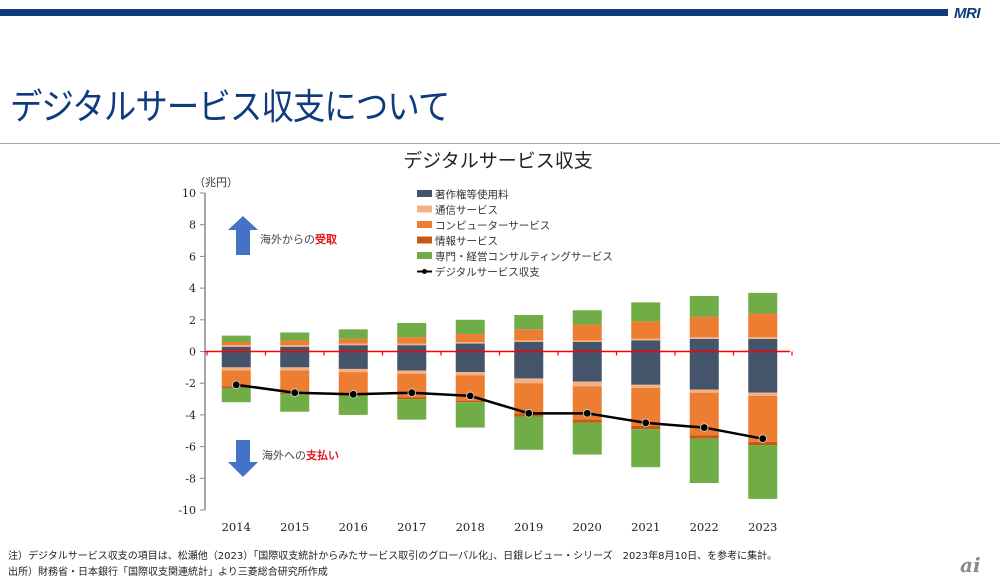  I want to click on payment-annotation: 海外への支払い, so click(300, 455).